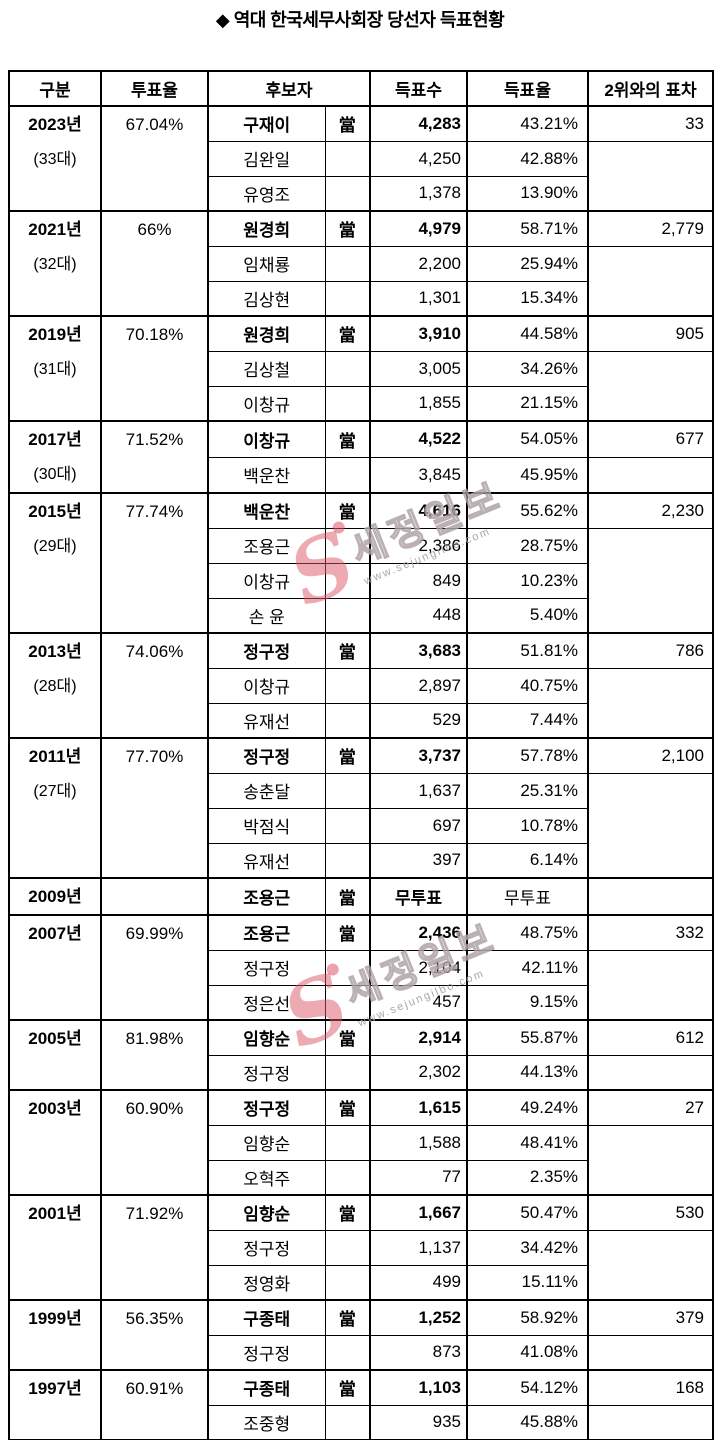 The width and height of the screenshot is (720, 1440). I want to click on year-cell: 2005년, so click(55, 1054).